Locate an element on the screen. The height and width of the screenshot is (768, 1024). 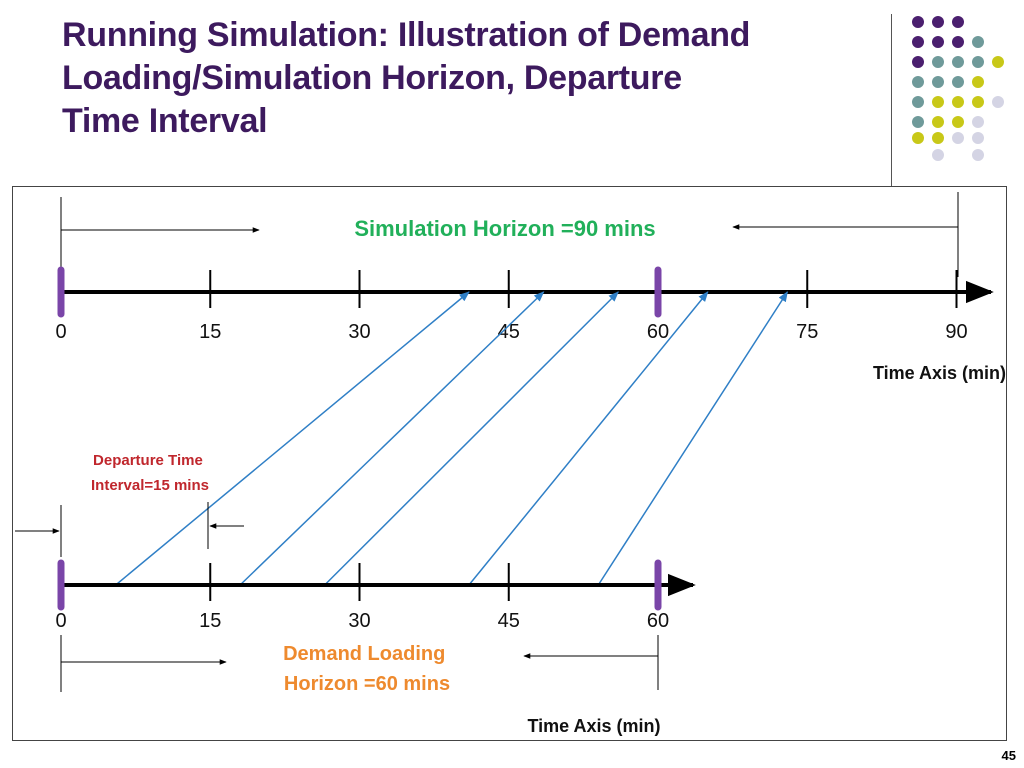
departure-interval-label: Departure Time Interval=15 mins is located at coordinates (150, 473).